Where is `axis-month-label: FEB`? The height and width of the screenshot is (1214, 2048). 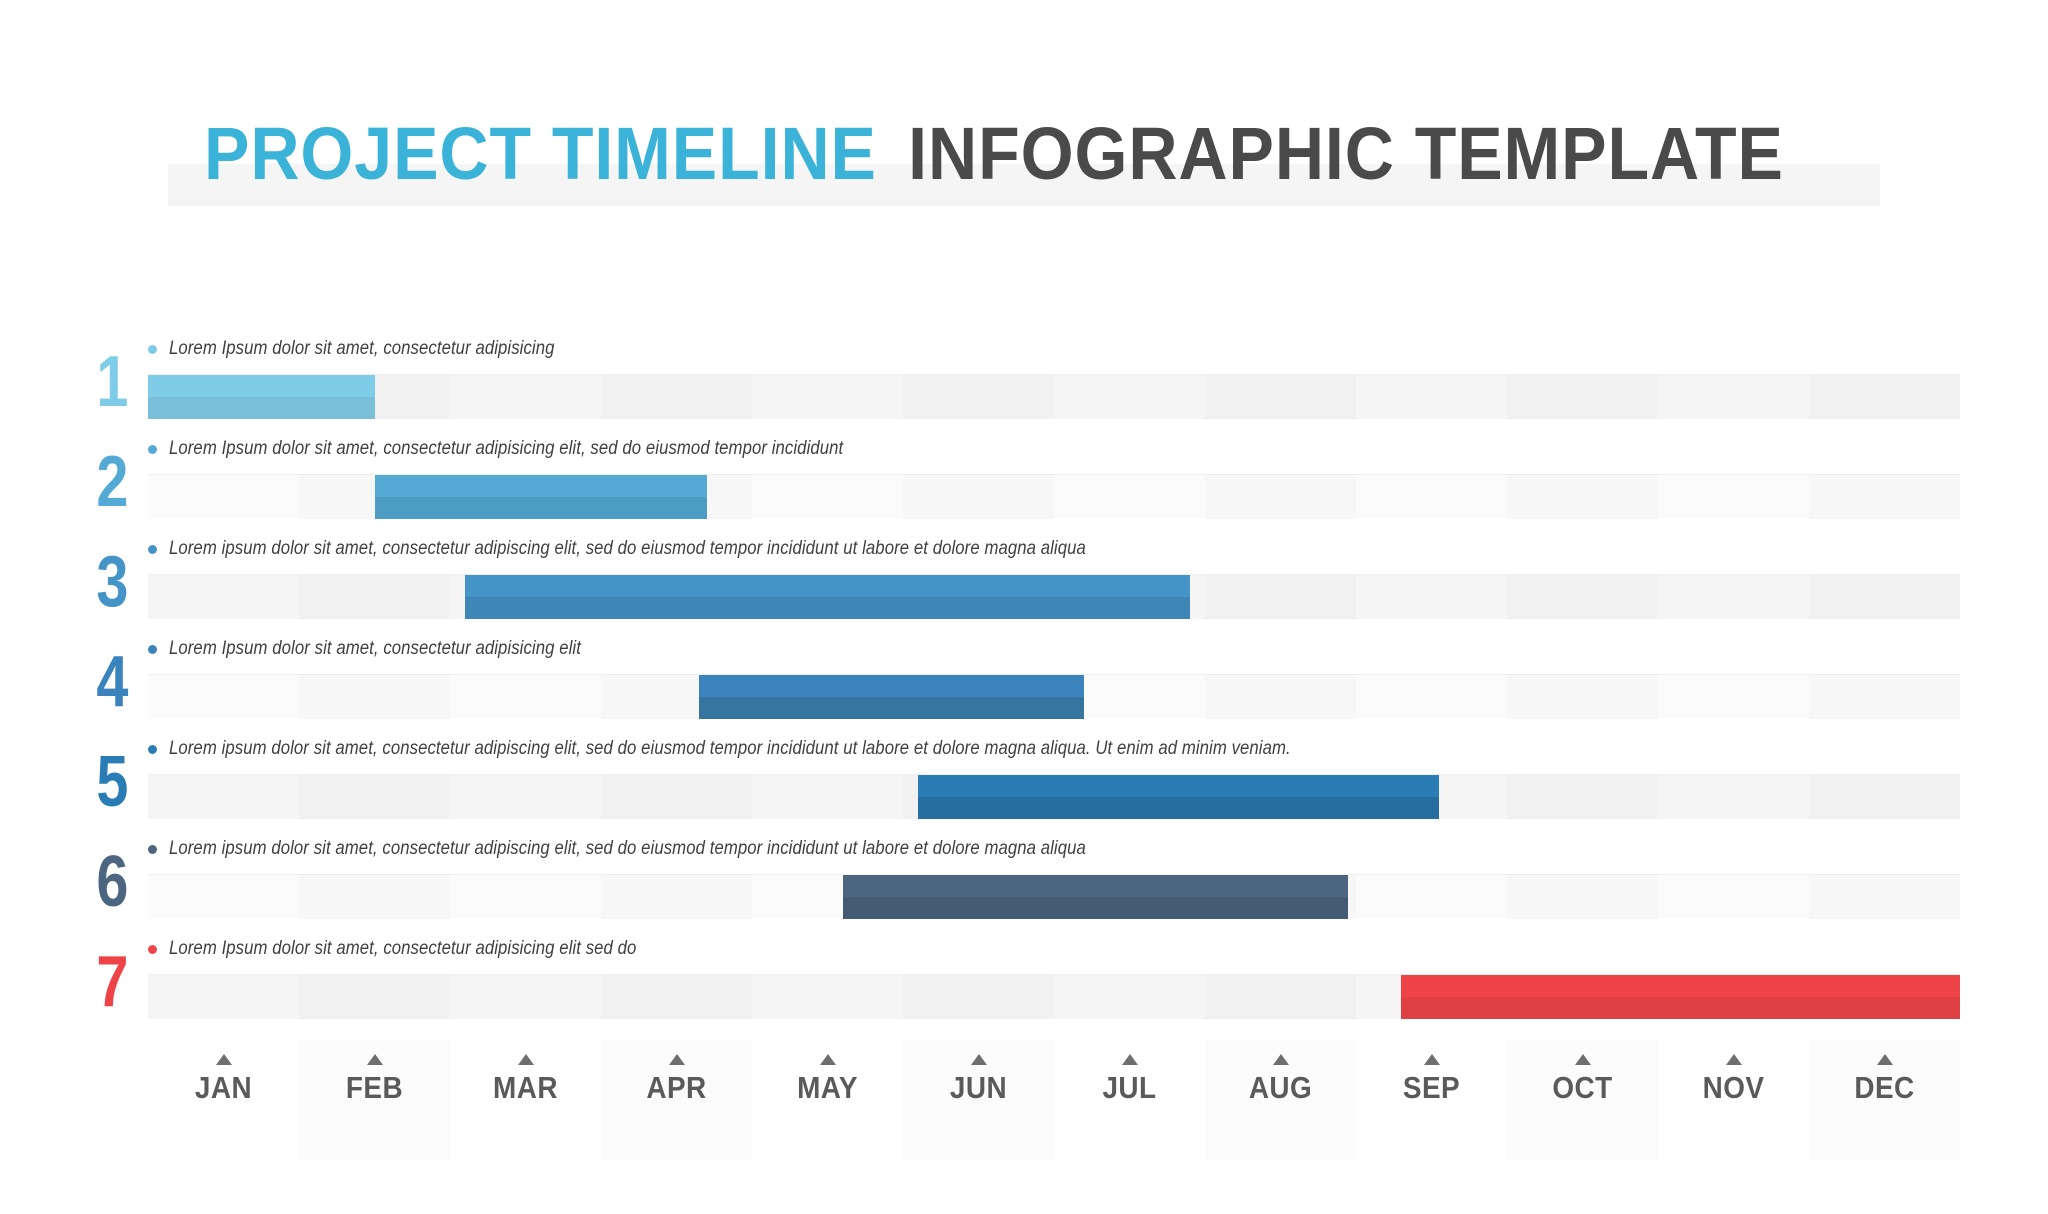
axis-month-label: FEB is located at coordinates (374, 1087).